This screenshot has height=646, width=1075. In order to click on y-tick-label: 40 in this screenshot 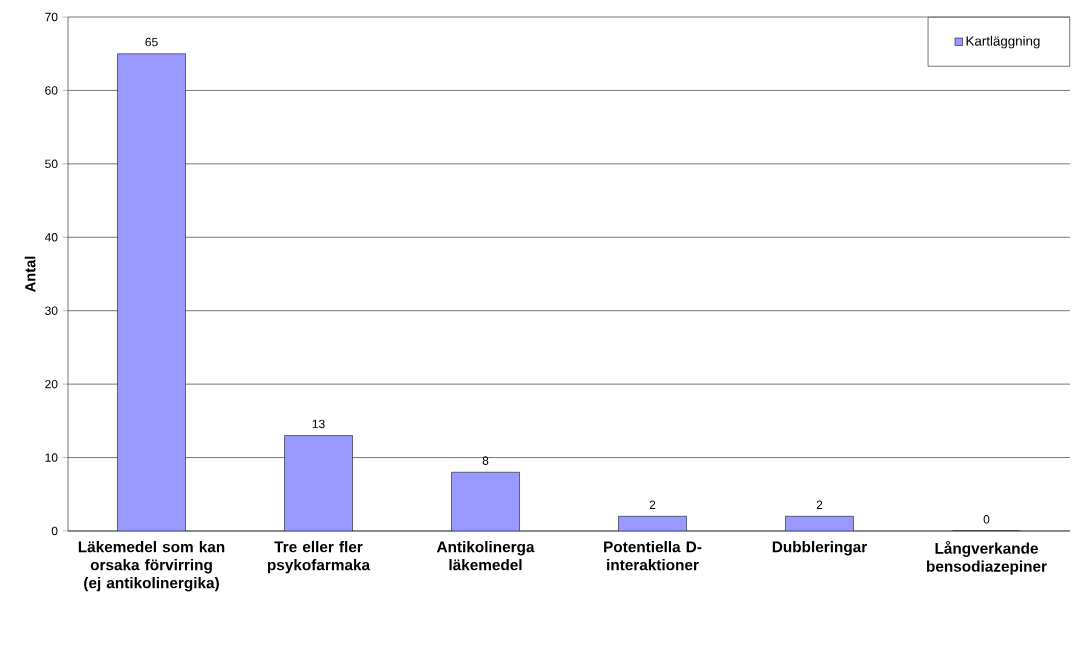, I will do `click(51, 237)`.